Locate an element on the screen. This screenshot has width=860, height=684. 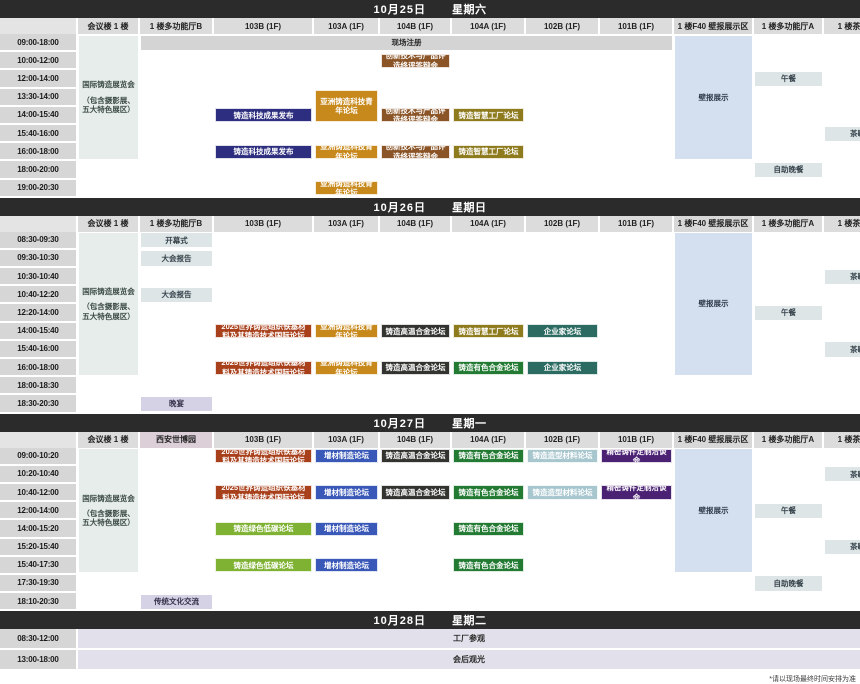
block-banquet: 传统文化交流 is located at coordinates (176, 601).